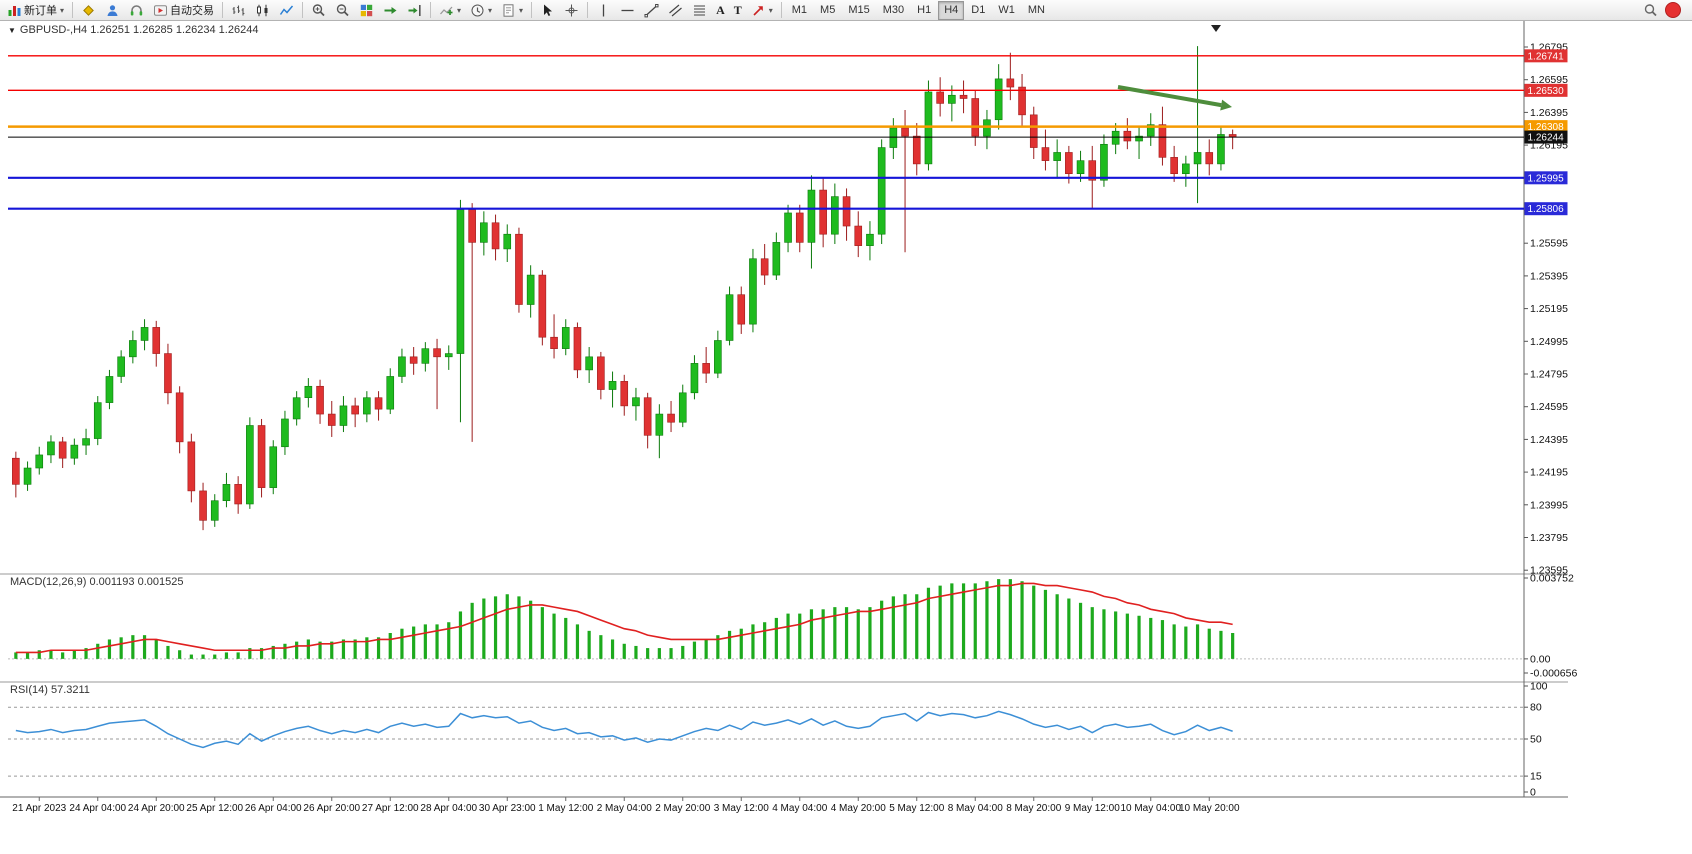  I want to click on timeframe-mn-button: MN, so click(1036, 10).